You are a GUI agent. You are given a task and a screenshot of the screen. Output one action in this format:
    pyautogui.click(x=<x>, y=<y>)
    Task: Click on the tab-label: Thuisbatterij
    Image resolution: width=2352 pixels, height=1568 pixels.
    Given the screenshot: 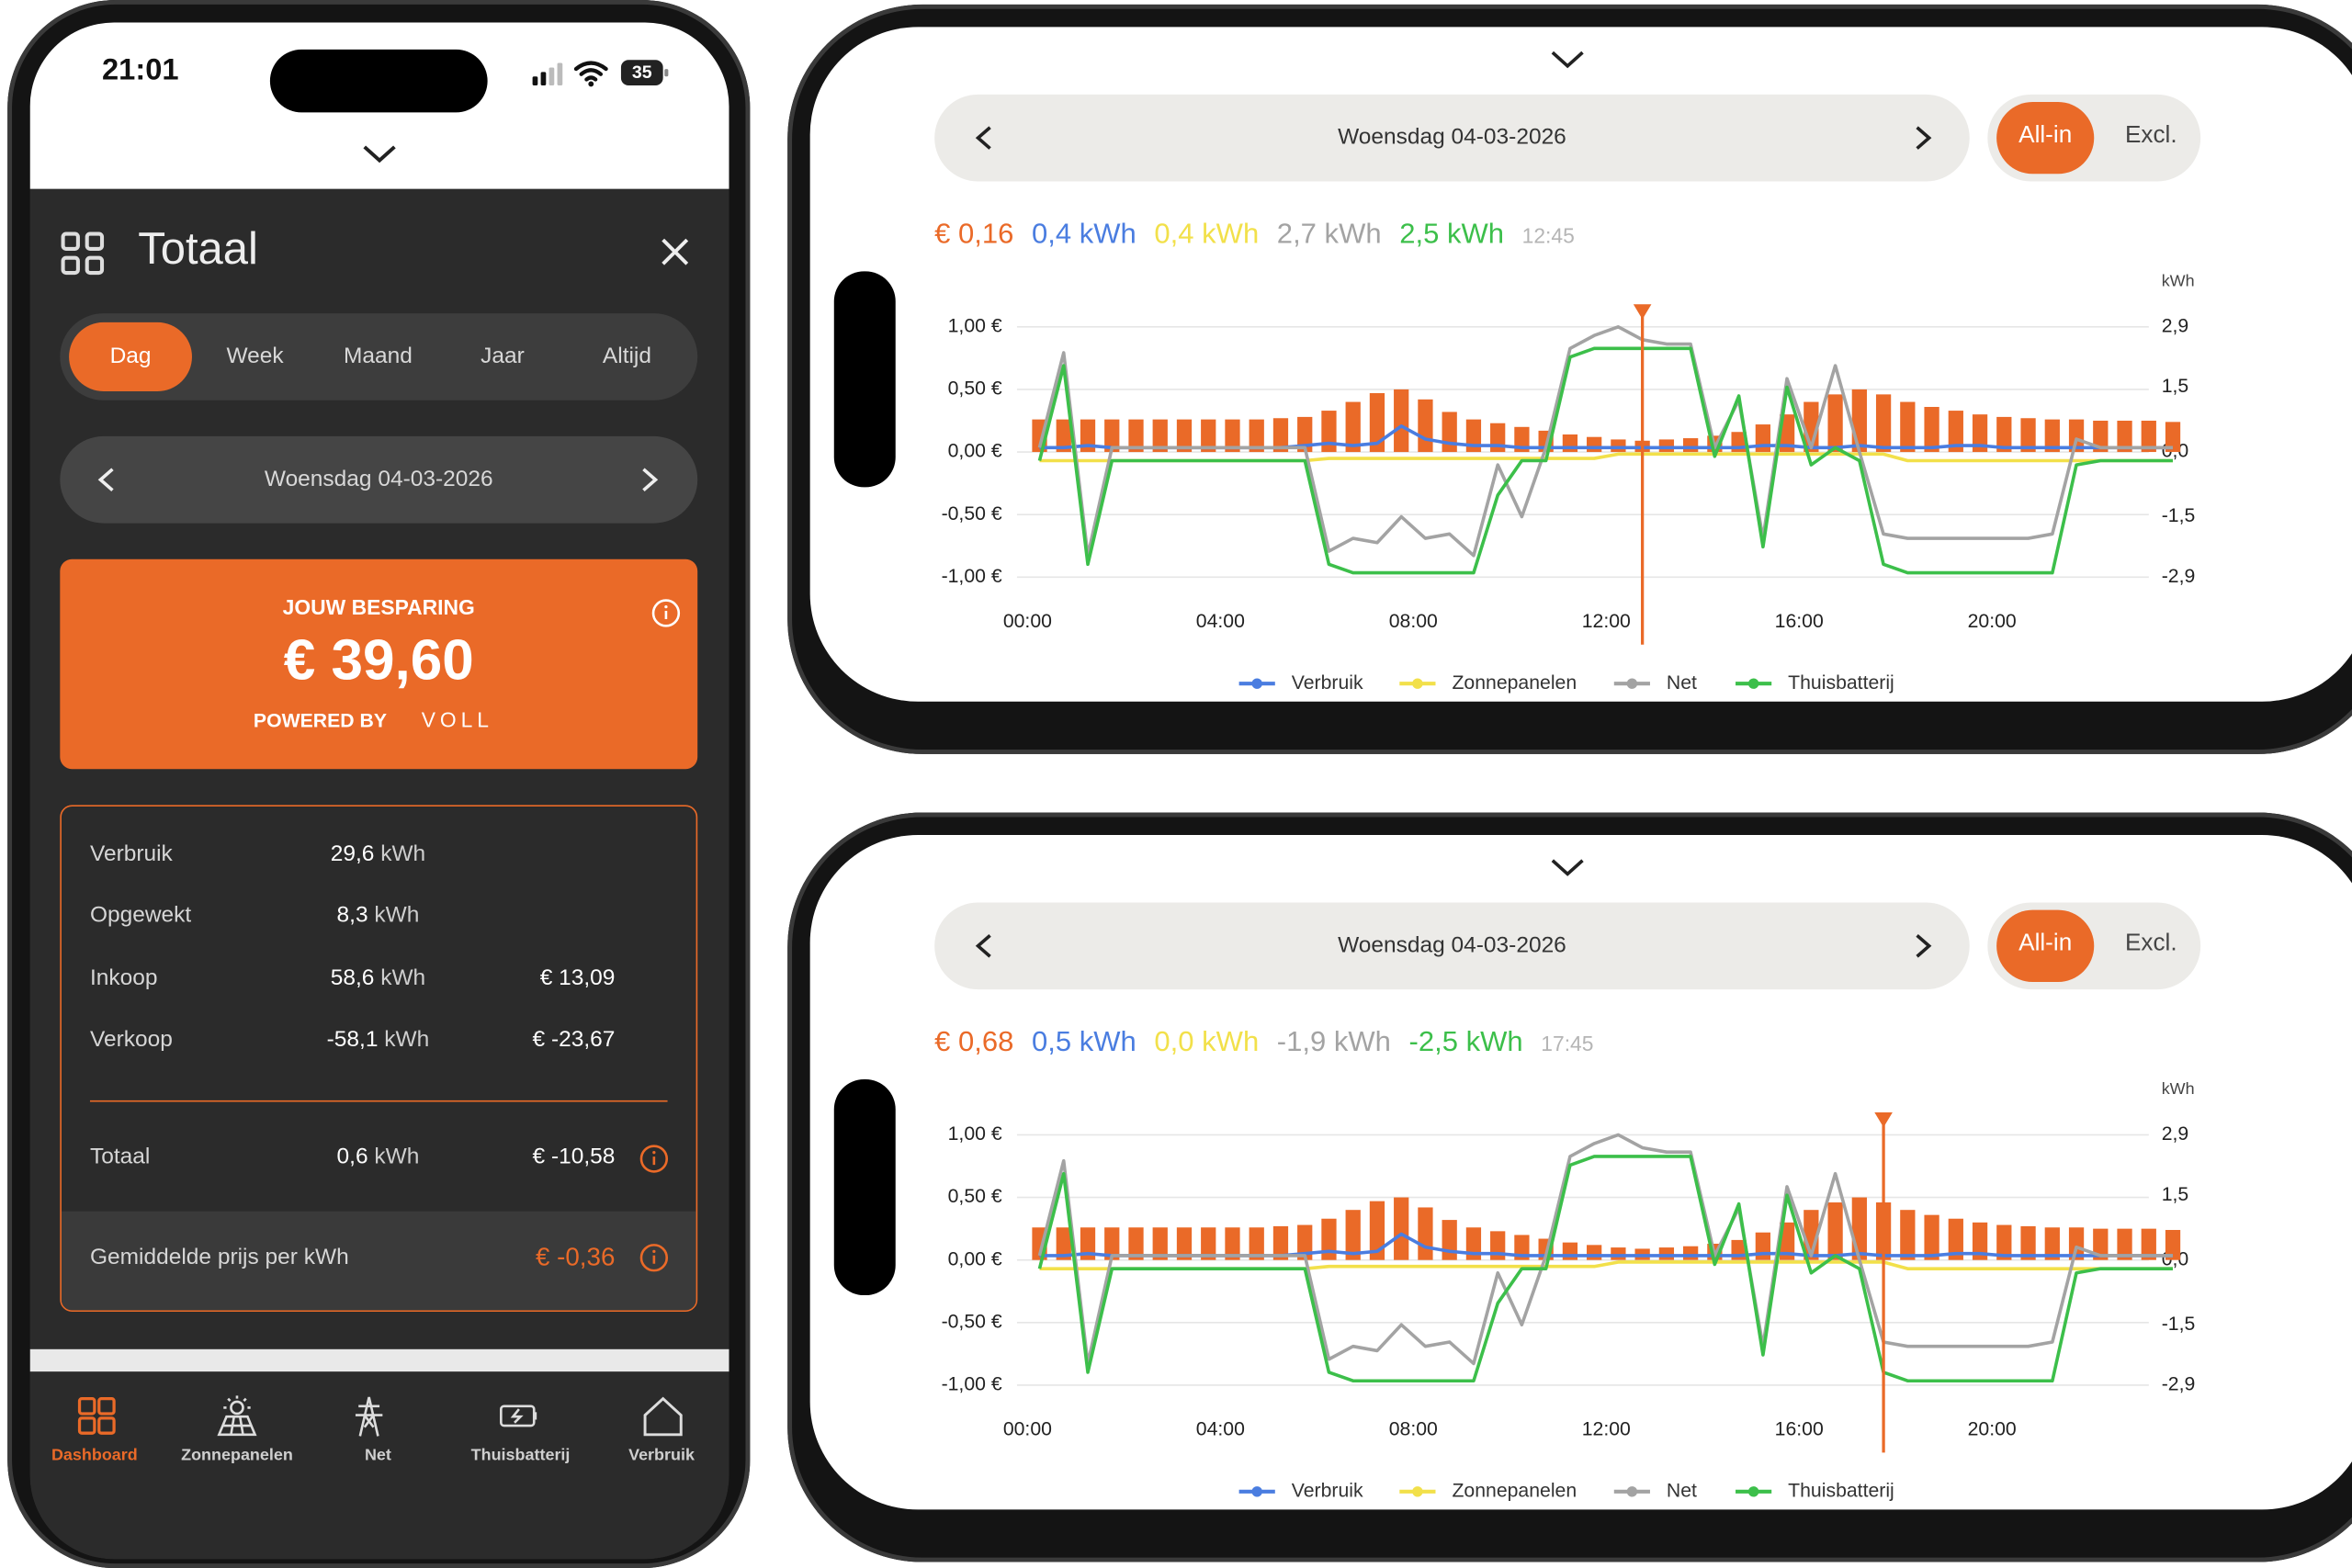 What is the action you would take?
    pyautogui.click(x=521, y=1456)
    